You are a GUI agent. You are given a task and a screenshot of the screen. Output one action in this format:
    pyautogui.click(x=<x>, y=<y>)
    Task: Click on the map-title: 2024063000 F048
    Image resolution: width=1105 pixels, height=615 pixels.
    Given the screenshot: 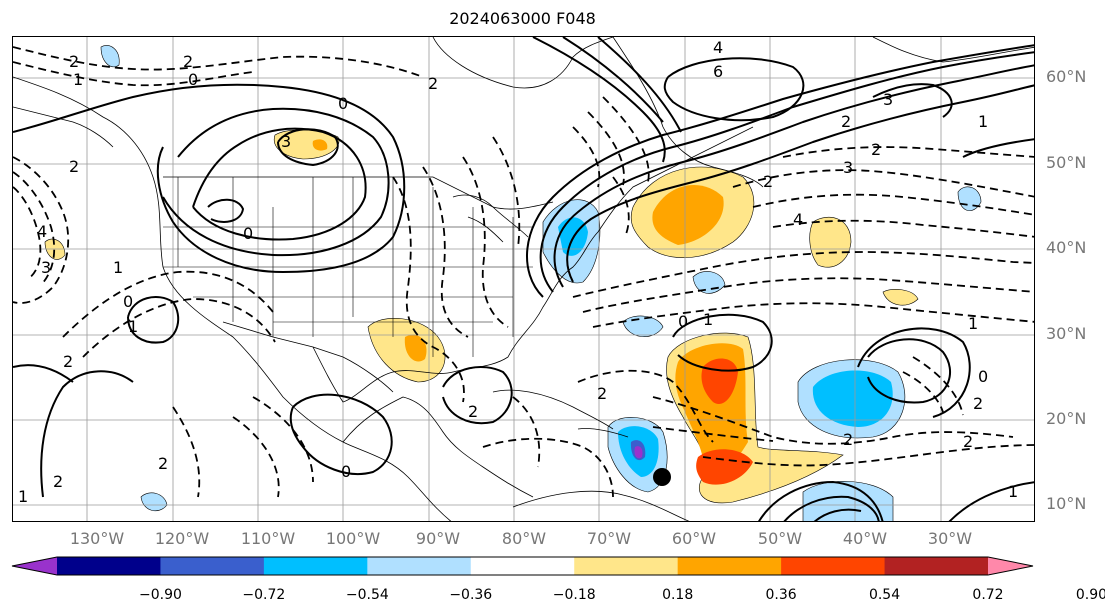 What is the action you would take?
    pyautogui.click(x=522, y=18)
    